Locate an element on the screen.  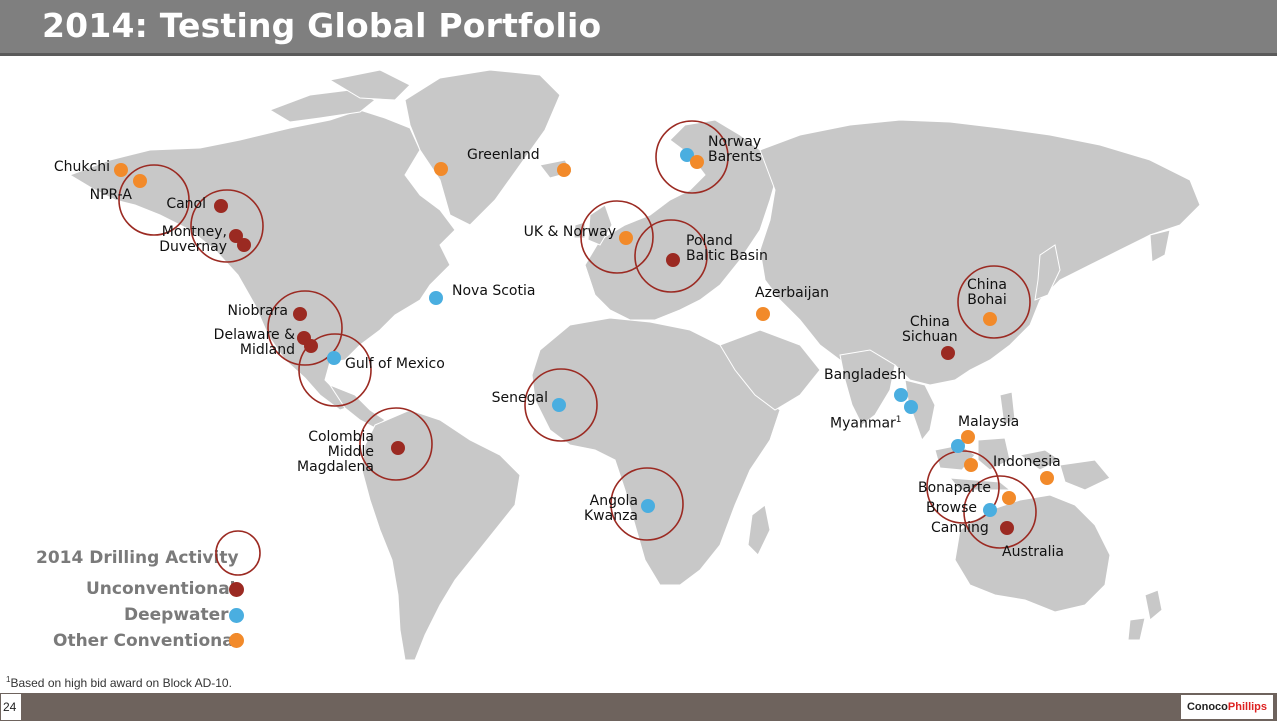
conocophillips-logo: ConocoPhillips is located at coordinates (1227, 707).